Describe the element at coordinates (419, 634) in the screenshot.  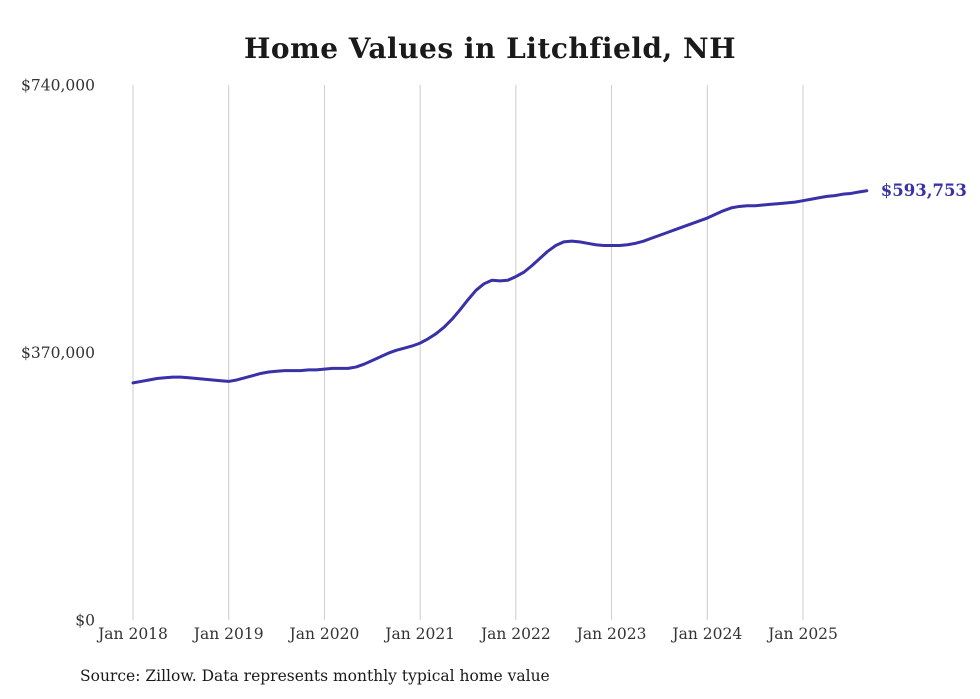
I see `x-axis-tick-label: Jan 2021` at that location.